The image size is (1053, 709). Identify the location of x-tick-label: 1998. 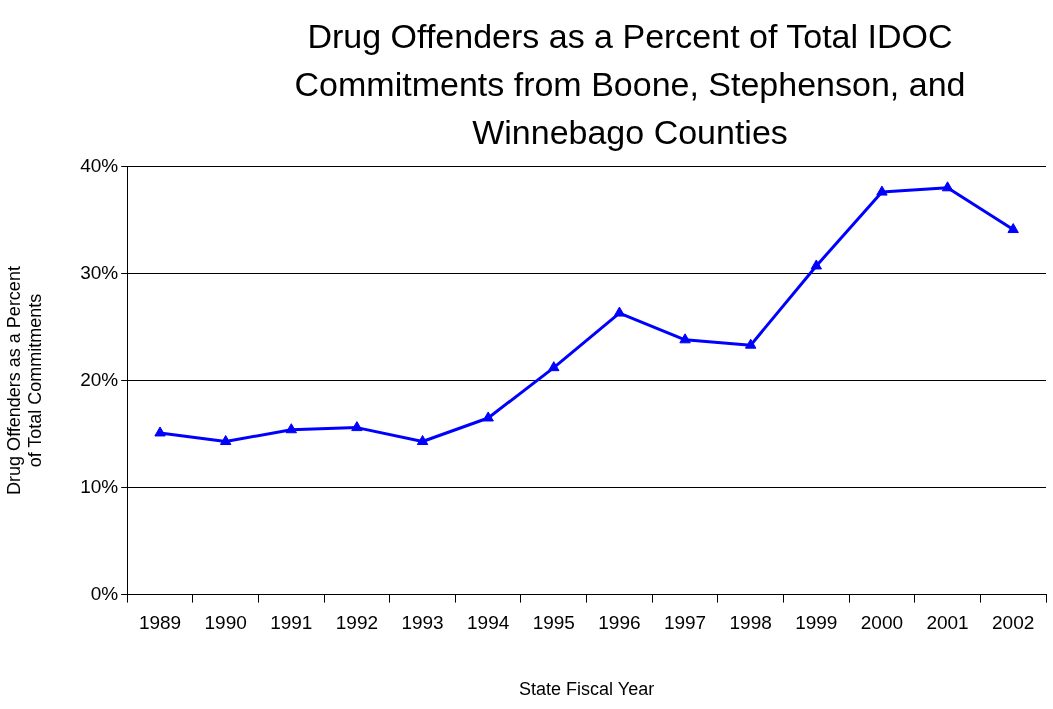
(750, 623).